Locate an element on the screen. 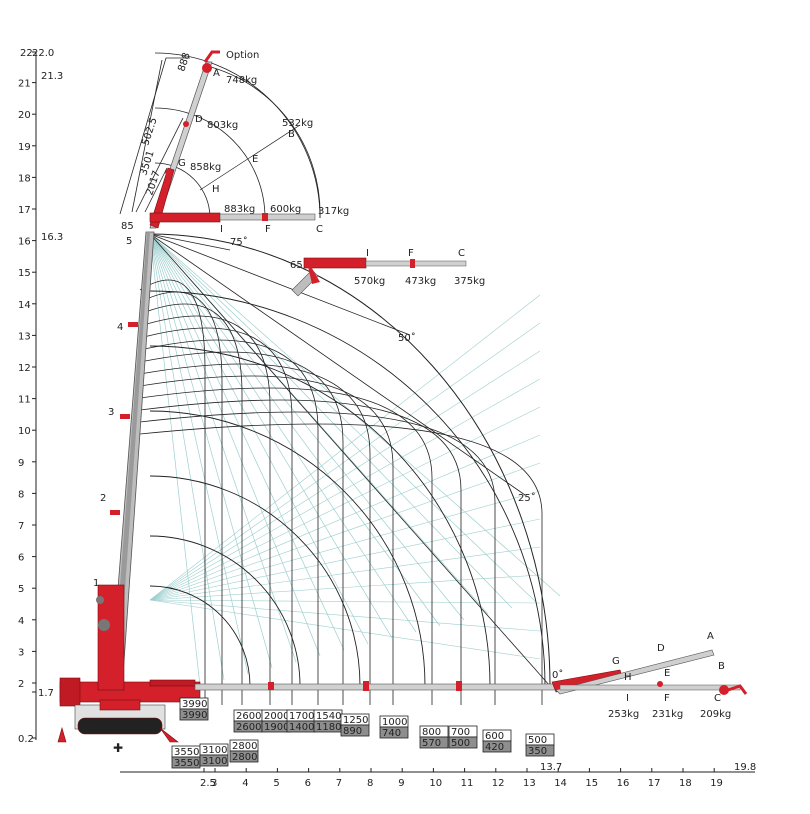 This screenshot has height=814, width=810. y-tick-label: 0.2 is located at coordinates (26, 739).